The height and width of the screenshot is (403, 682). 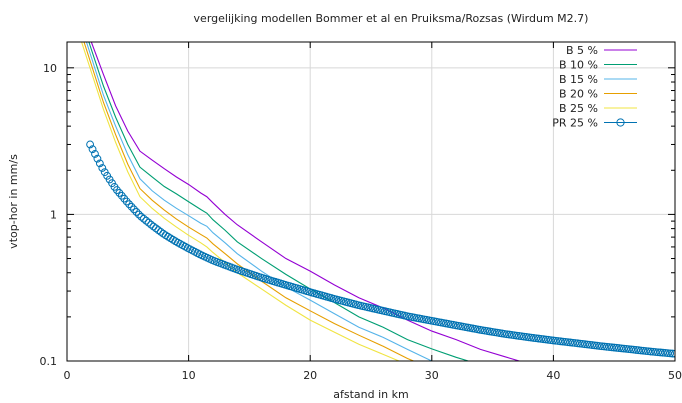 I want to click on legend-label: B 20 %, so click(x=578, y=94).